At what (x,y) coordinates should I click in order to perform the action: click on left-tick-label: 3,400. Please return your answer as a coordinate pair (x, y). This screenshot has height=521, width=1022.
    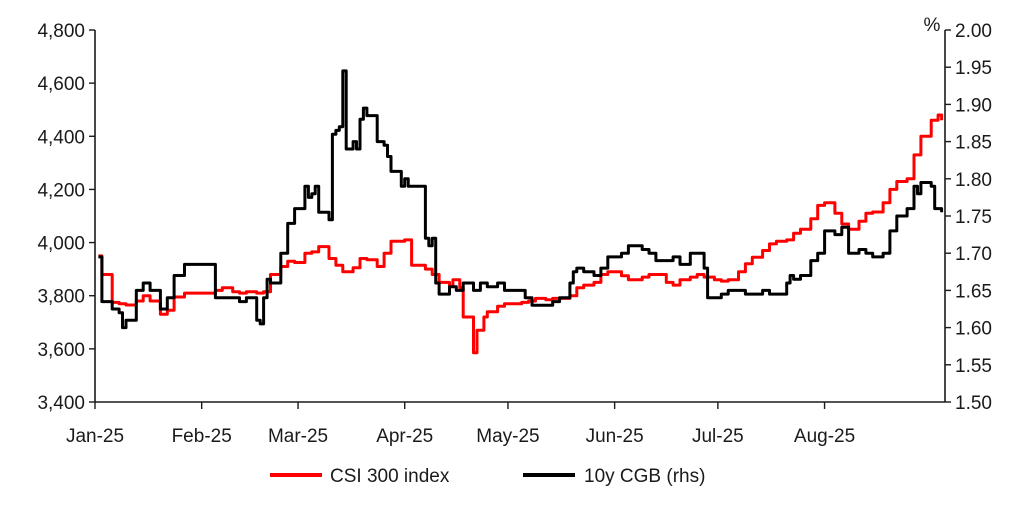
    Looking at the image, I should click on (61, 403).